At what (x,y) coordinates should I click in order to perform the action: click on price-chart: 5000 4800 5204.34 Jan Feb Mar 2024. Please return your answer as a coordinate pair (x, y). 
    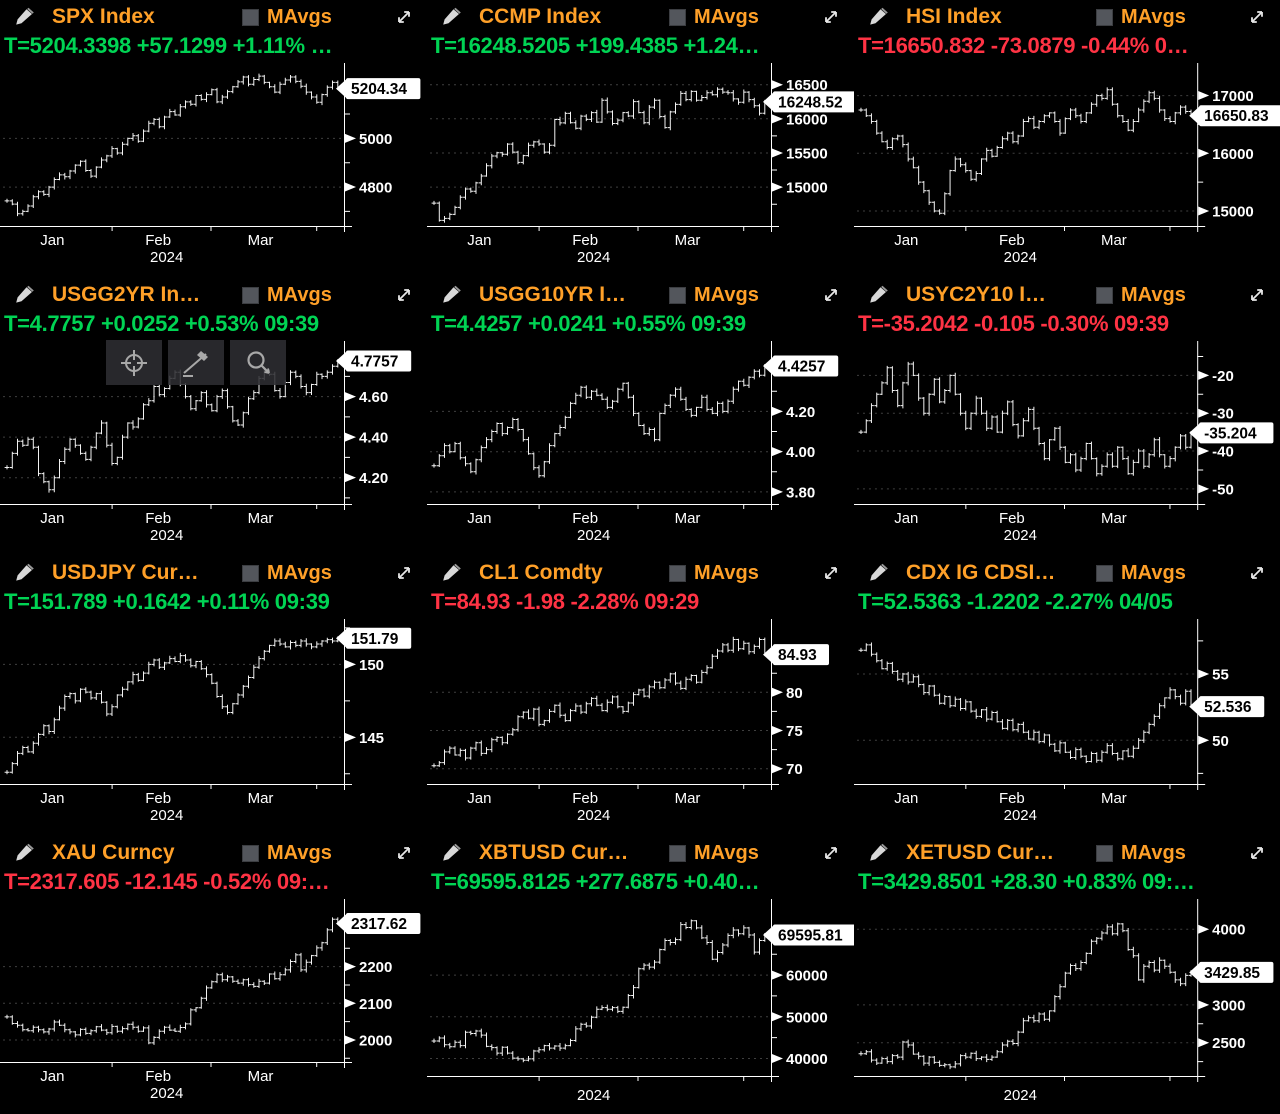
    Looking at the image, I should click on (213, 169).